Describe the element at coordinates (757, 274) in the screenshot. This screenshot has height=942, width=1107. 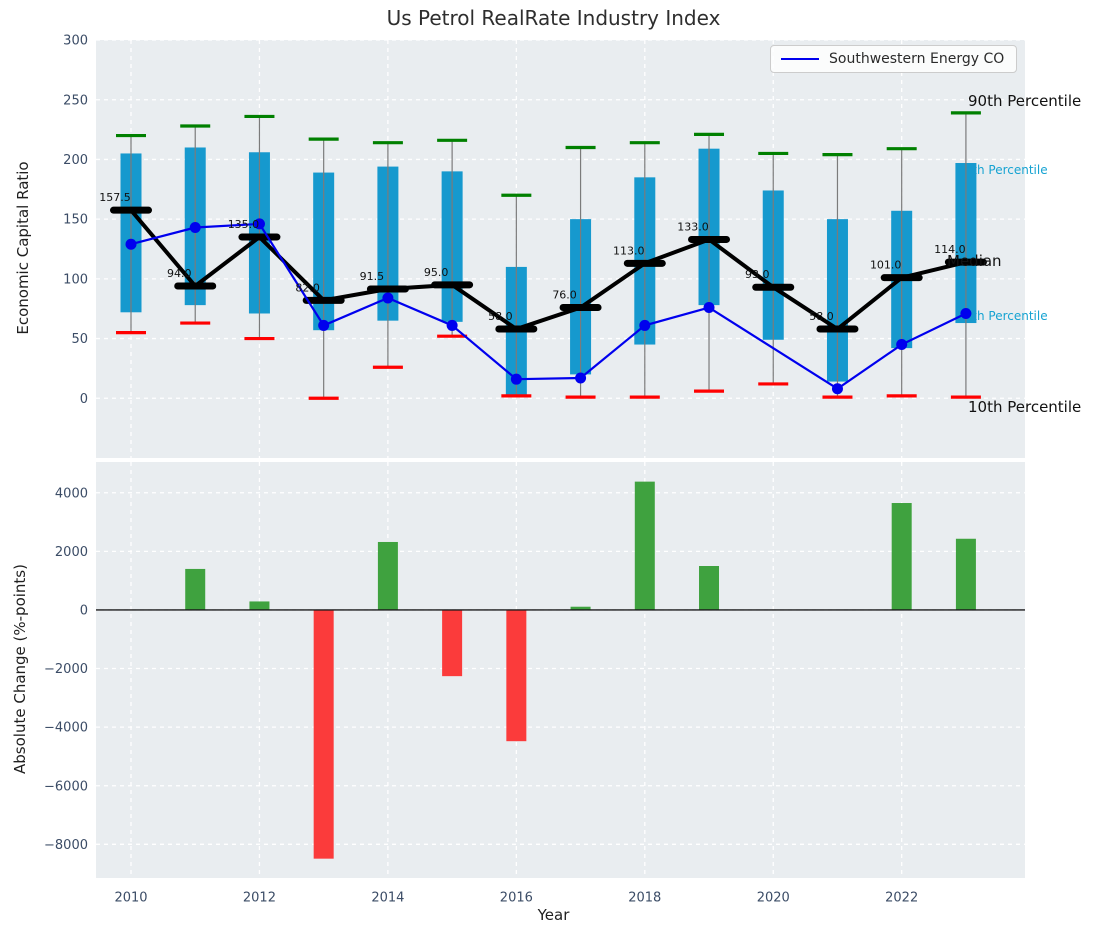
I see `median-value-label-2020: 93.0` at that location.